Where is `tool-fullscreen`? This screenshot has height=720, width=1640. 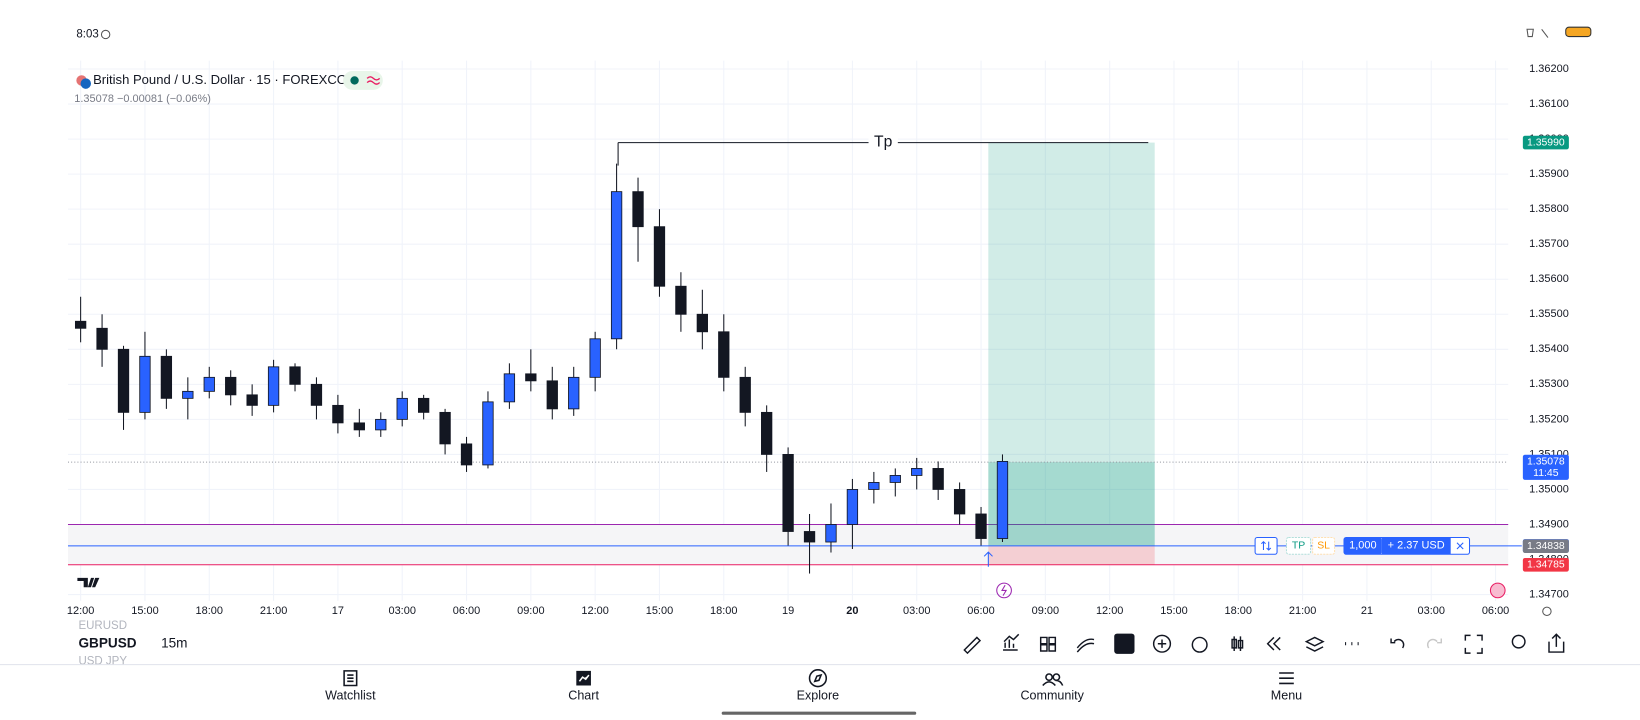
tool-fullscreen is located at coordinates (1473, 644).